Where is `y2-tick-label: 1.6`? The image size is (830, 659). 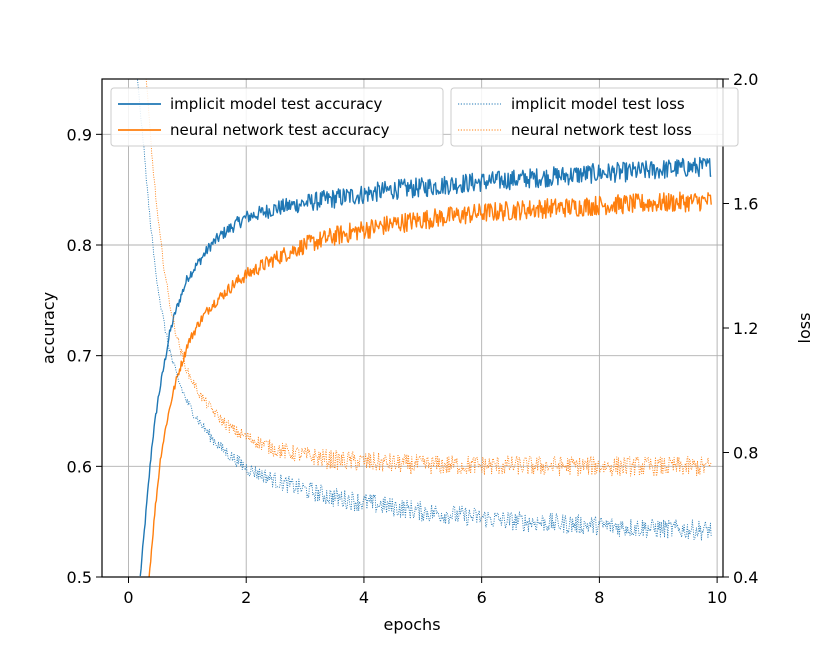
y2-tick-label: 1.6 is located at coordinates (745, 204).